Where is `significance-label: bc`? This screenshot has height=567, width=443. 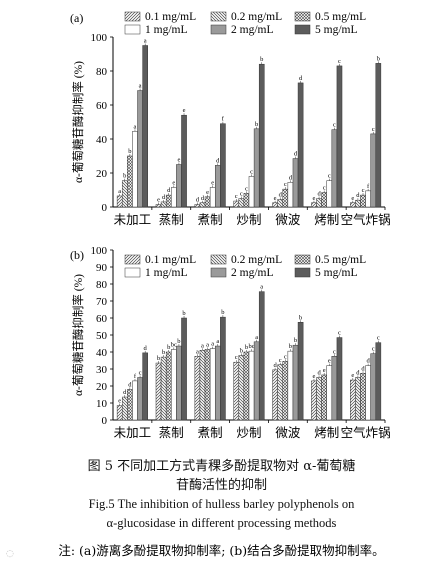 significance-label: bc is located at coordinates (174, 344).